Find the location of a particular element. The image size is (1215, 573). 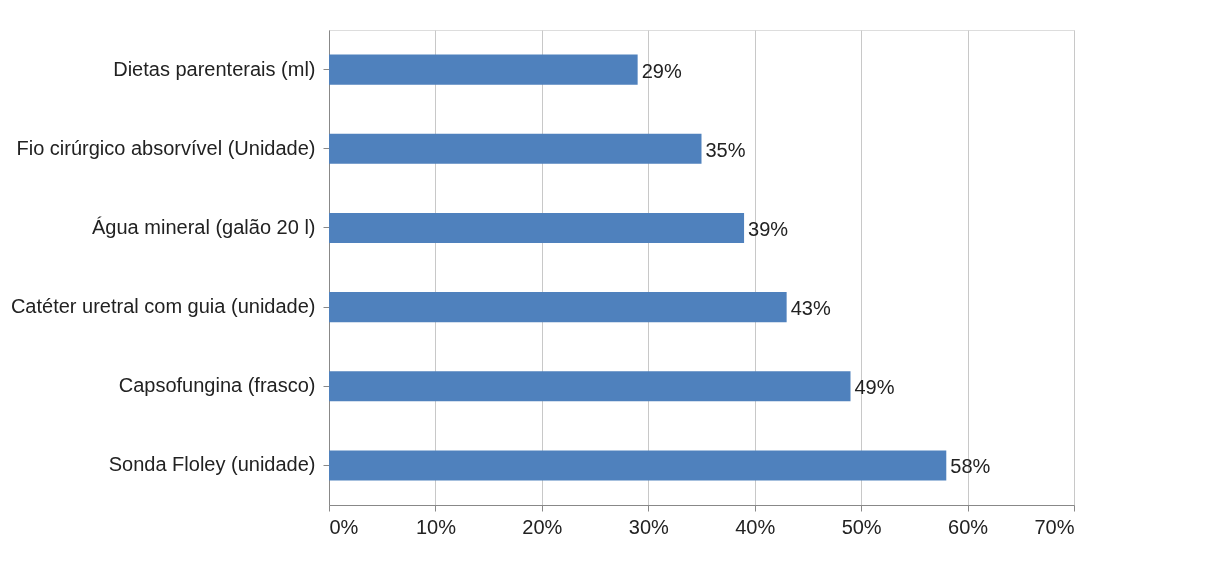

data-label: 29% is located at coordinates (661, 70).